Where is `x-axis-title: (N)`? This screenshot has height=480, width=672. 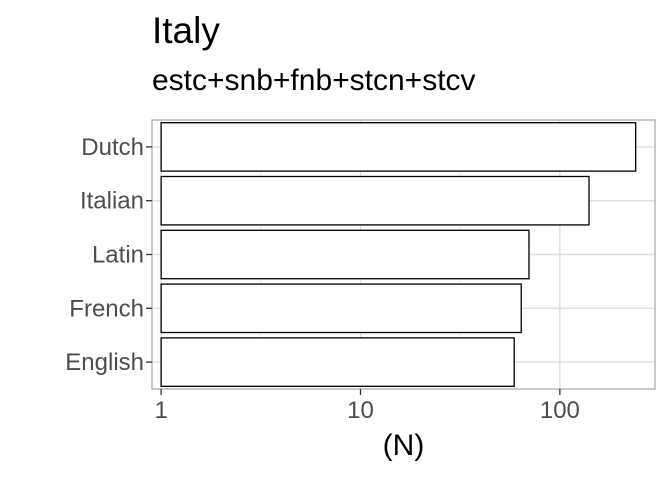
x-axis-title: (N) is located at coordinates (404, 445).